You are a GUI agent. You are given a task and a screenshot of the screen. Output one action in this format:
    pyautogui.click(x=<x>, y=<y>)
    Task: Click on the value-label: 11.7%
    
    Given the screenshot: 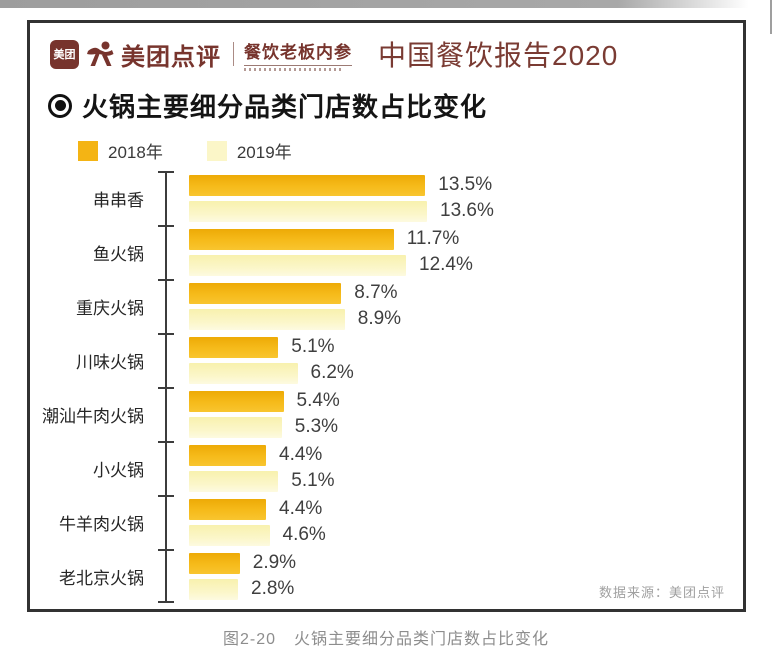 What is the action you would take?
    pyautogui.click(x=433, y=238)
    